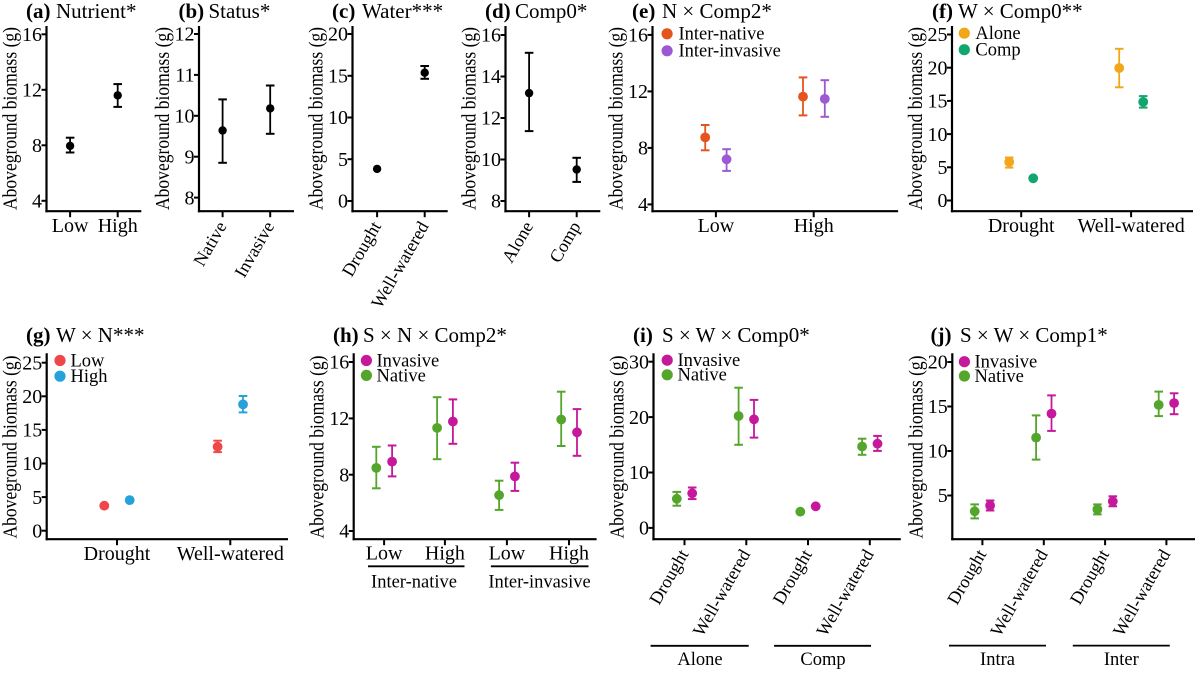 The image size is (1197, 677). What do you see at coordinates (498, 11) in the screenshot?
I see `svg-text: (d)` at bounding box center [498, 11].